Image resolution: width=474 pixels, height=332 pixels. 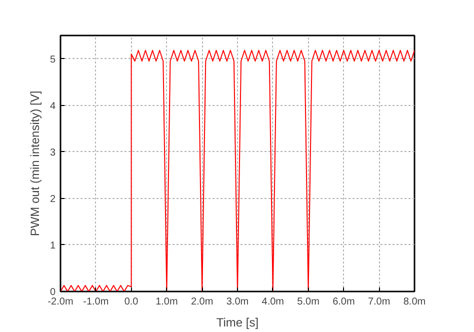 What do you see at coordinates (237, 323) in the screenshot?
I see `x-axis-title: Time [s]` at bounding box center [237, 323].